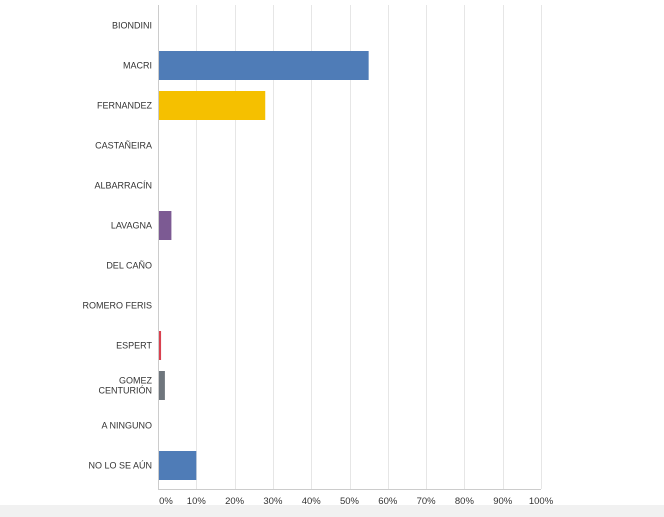 The height and width of the screenshot is (517, 664). I want to click on x-tick-label: 90%, so click(503, 501).